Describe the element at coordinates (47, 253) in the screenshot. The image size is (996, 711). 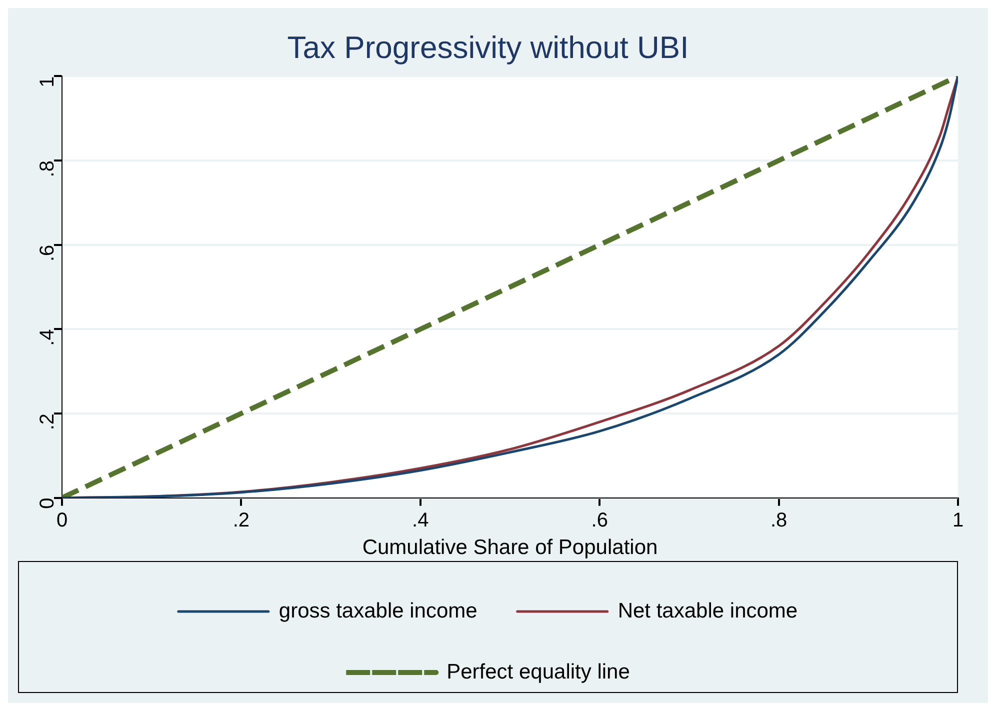
I see `y-tick-label: .6` at that location.